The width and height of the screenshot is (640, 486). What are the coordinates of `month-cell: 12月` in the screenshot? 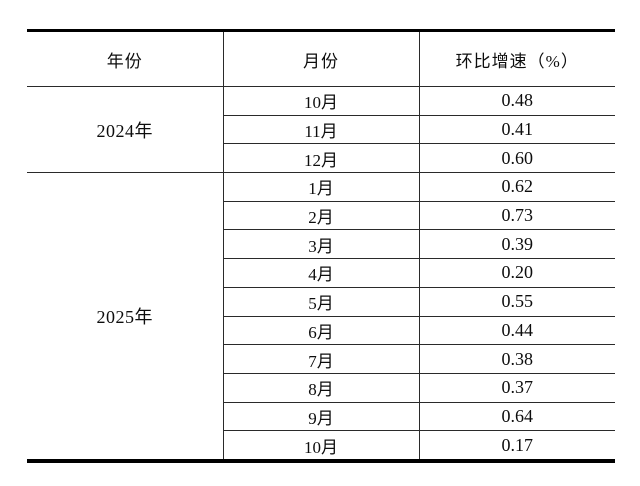 It's located at (321, 158).